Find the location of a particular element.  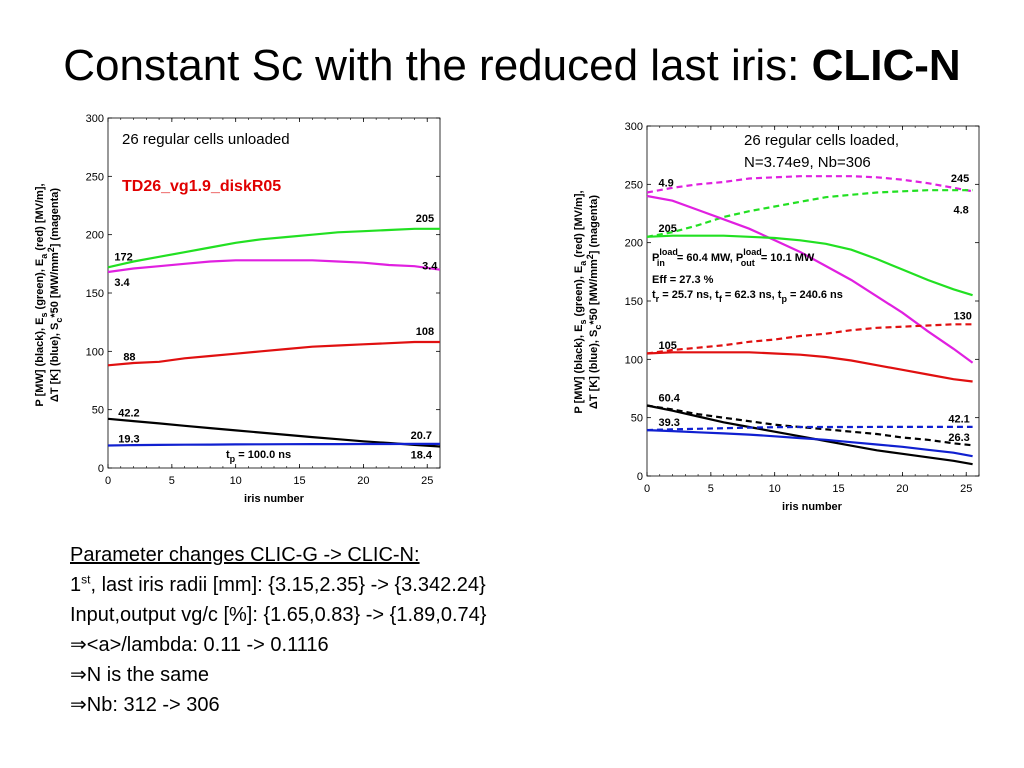

annotation-tp: tp = 100.0 ns is located at coordinates (258, 456).